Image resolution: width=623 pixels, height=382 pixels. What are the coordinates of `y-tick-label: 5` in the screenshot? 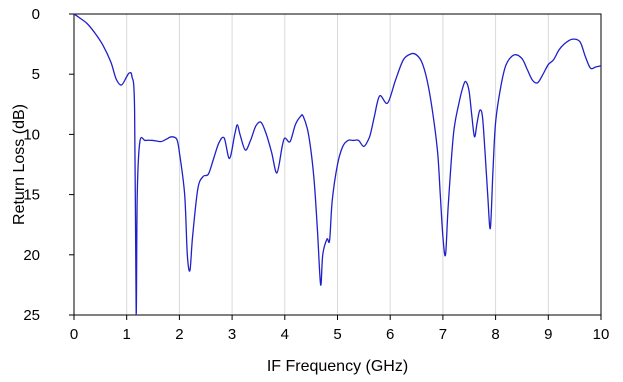 It's located at (36, 74).